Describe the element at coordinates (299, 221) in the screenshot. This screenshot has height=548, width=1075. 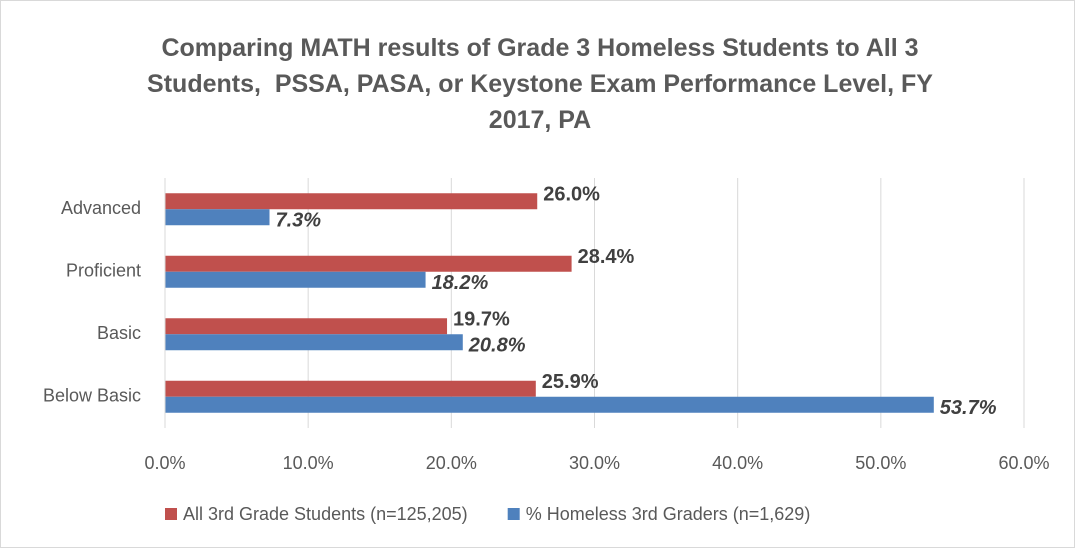
I see `data-label: 7.3%` at that location.